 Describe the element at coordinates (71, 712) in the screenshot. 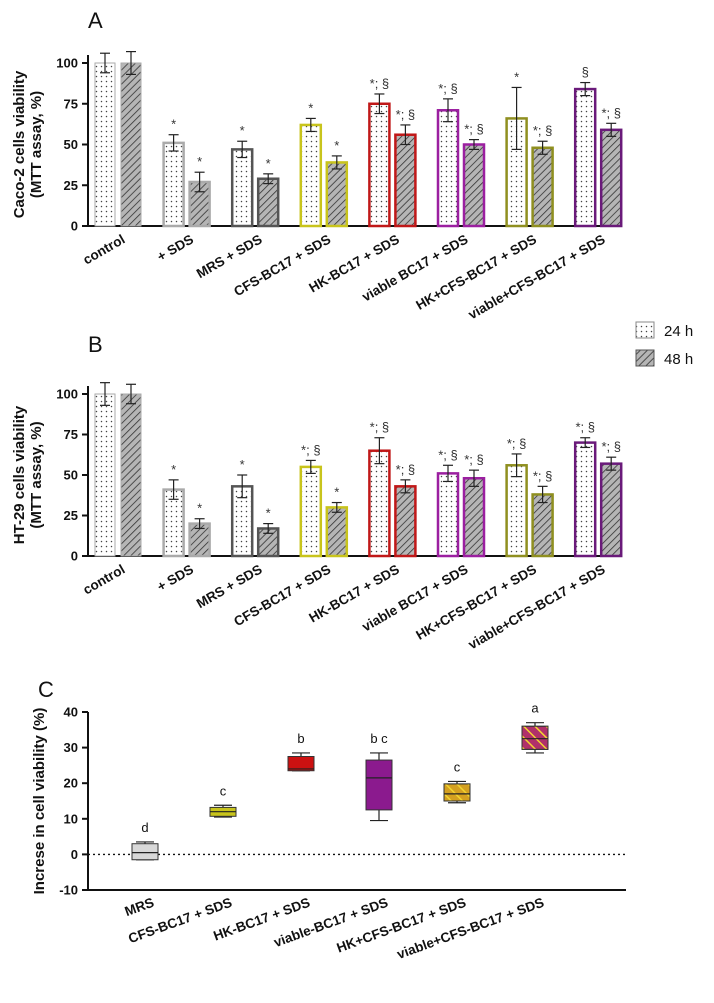

I see `y-tick-label: 40` at that location.